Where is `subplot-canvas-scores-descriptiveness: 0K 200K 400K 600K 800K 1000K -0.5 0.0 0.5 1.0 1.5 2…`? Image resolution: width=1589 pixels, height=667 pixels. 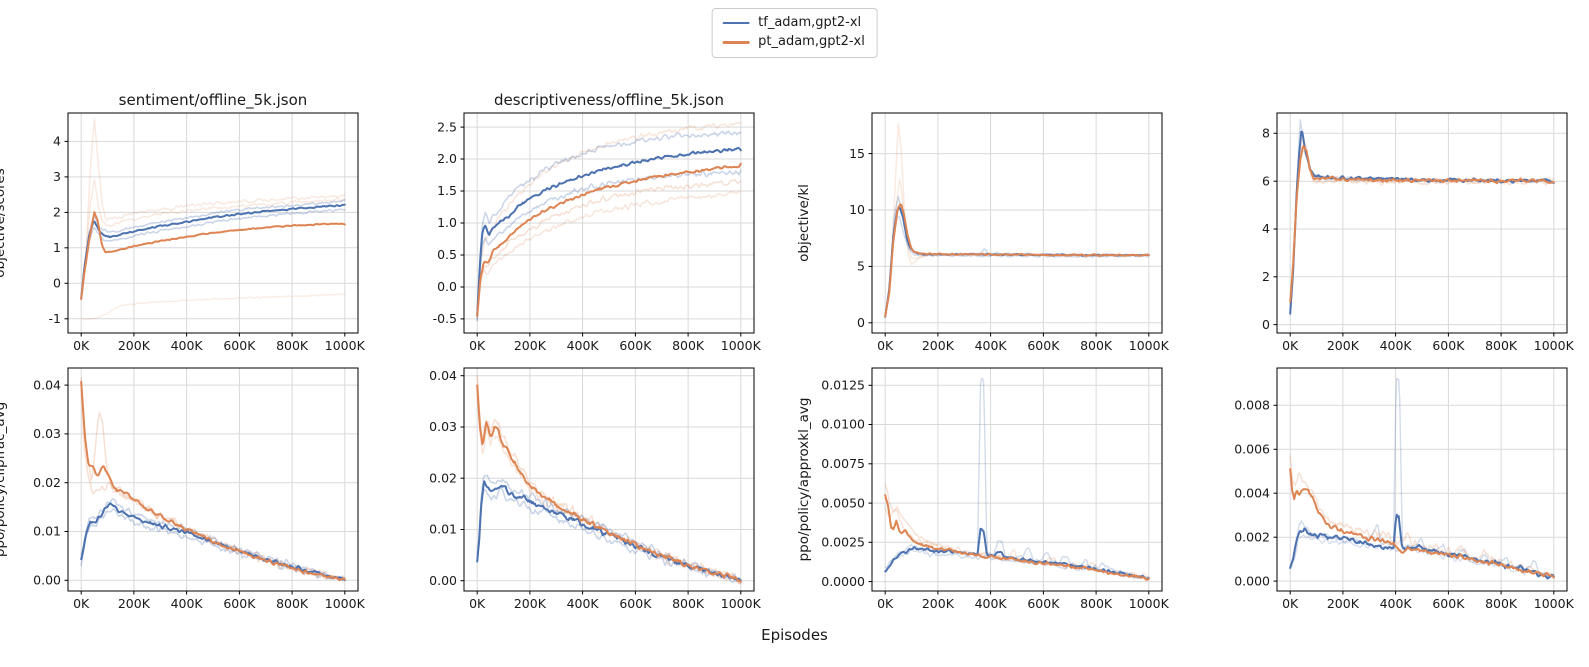
subplot-canvas-scores-descriptiveness: 0K 200K 400K 600K 800K 1000K -0.5 0.0 0.5 1.0 1.5 2… is located at coordinates (597, 222).